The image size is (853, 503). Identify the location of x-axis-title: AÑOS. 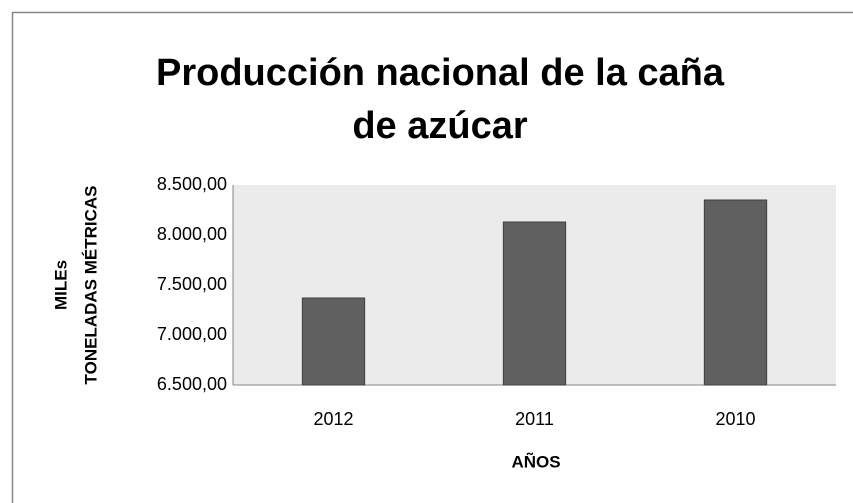
(535, 461).